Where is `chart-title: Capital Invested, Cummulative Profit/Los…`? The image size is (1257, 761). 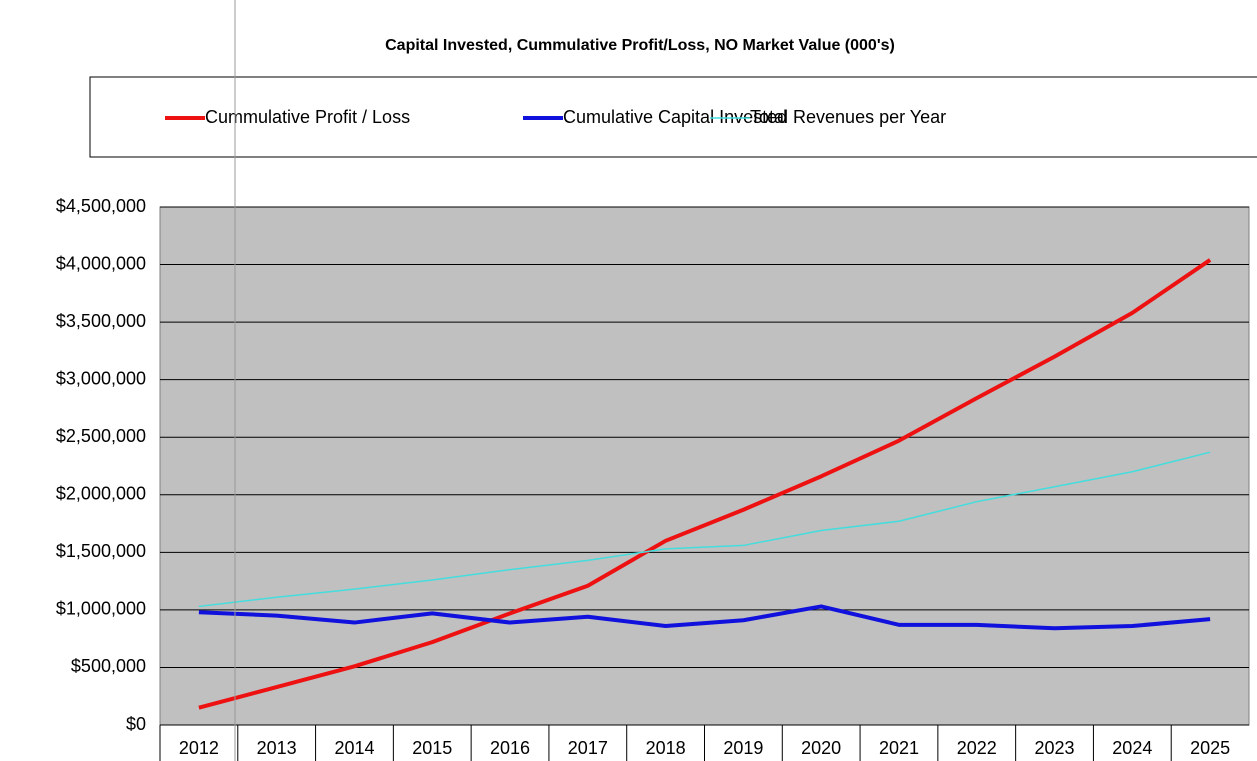
chart-title: Capital Invested, Cummulative Profit/Los… is located at coordinates (640, 45).